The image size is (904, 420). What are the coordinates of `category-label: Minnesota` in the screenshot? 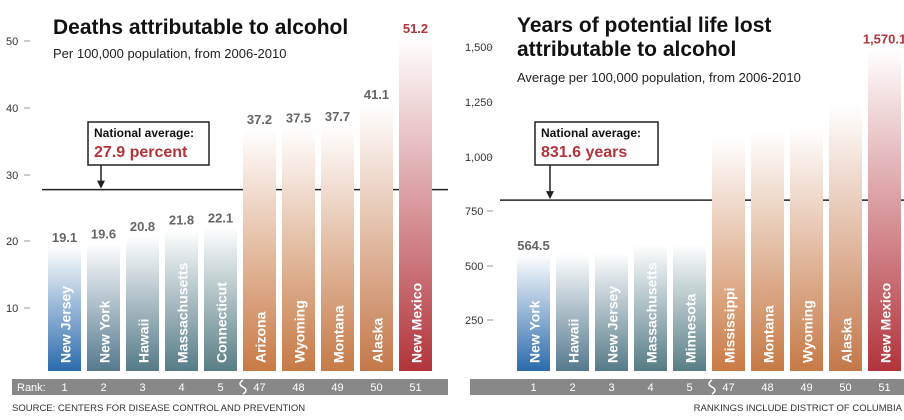 It's located at (691, 328).